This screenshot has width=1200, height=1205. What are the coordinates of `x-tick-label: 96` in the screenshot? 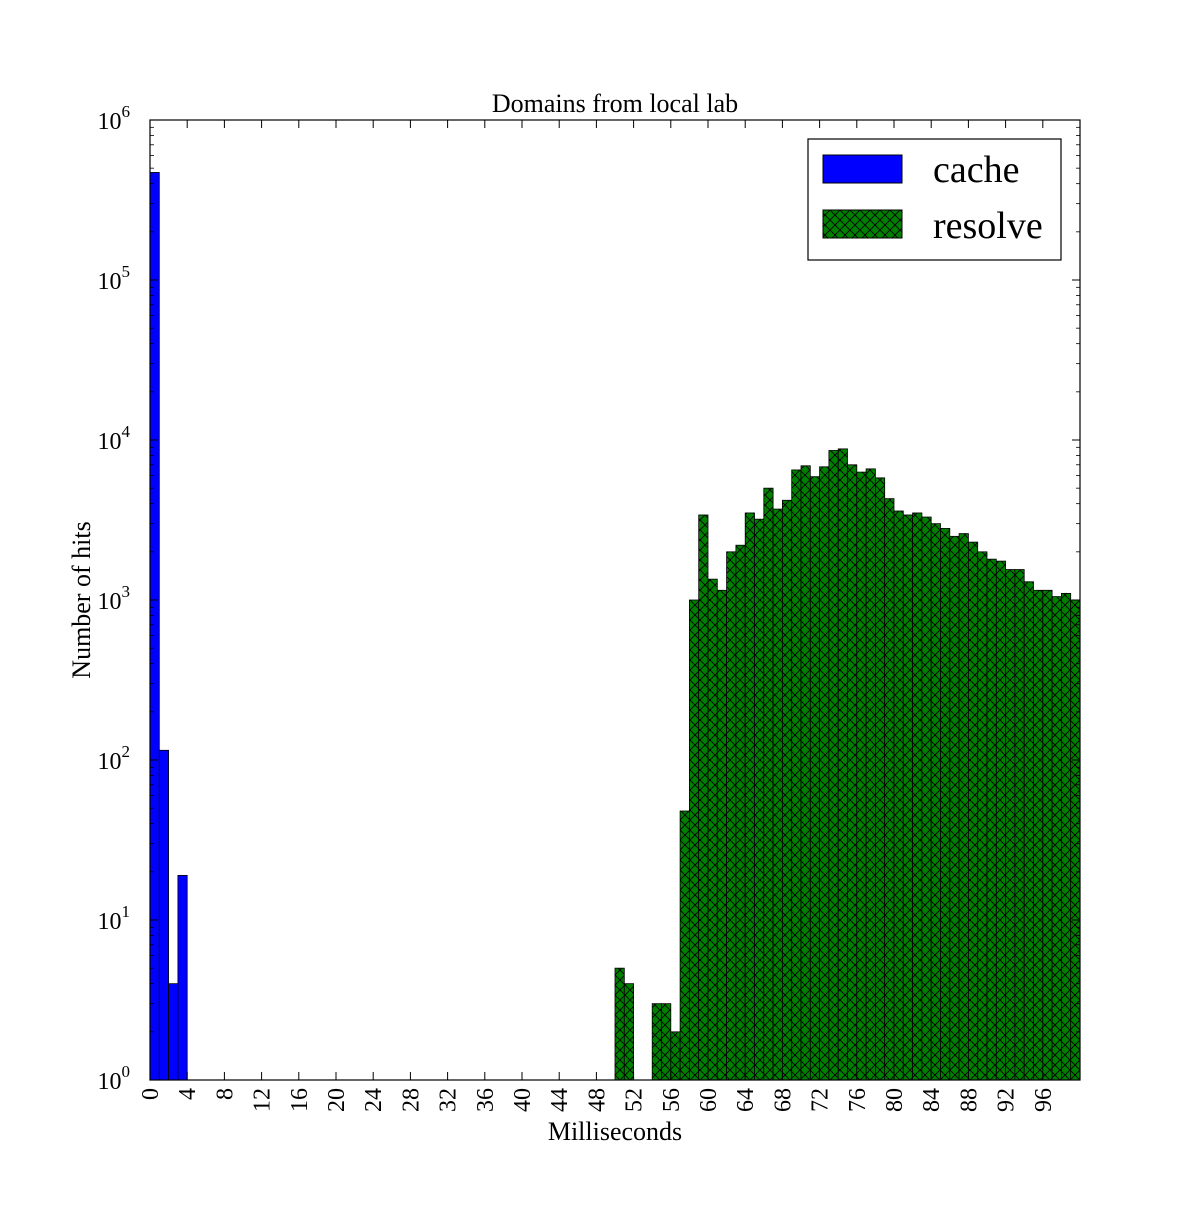 It's located at (1044, 1100).